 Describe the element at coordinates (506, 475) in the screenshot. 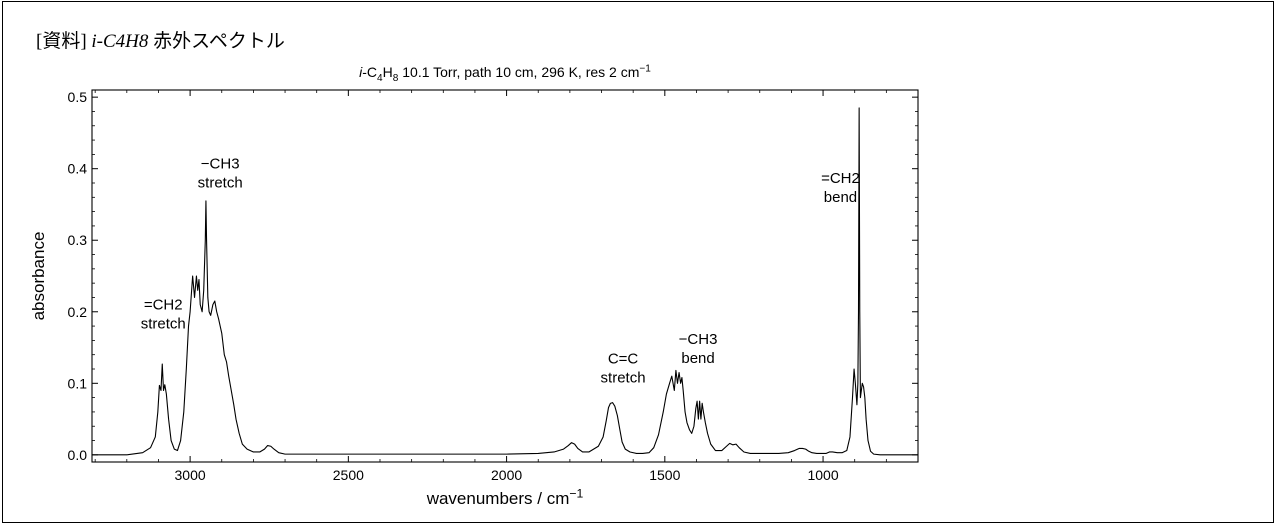

I see `x-tick-label: 2000` at that location.